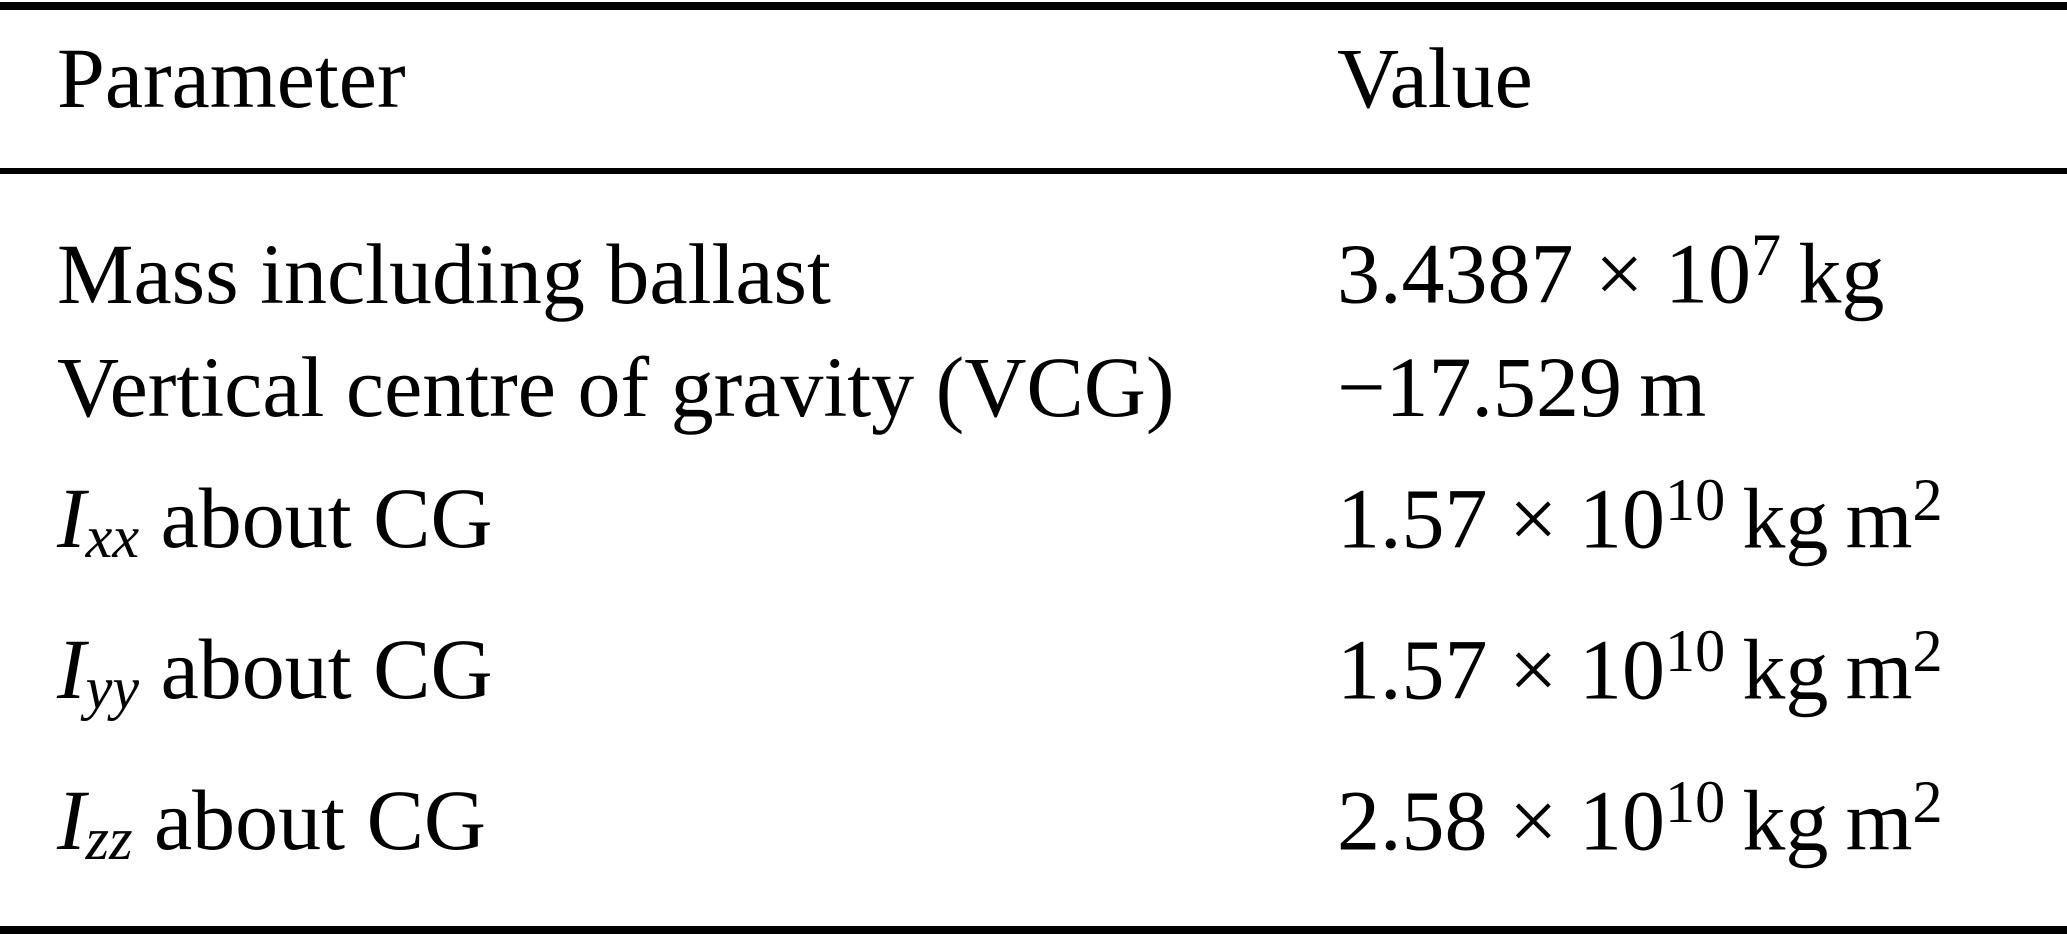 The image size is (2067, 934). I want to click on parameter-cell: Iyy about CG, so click(668, 670).